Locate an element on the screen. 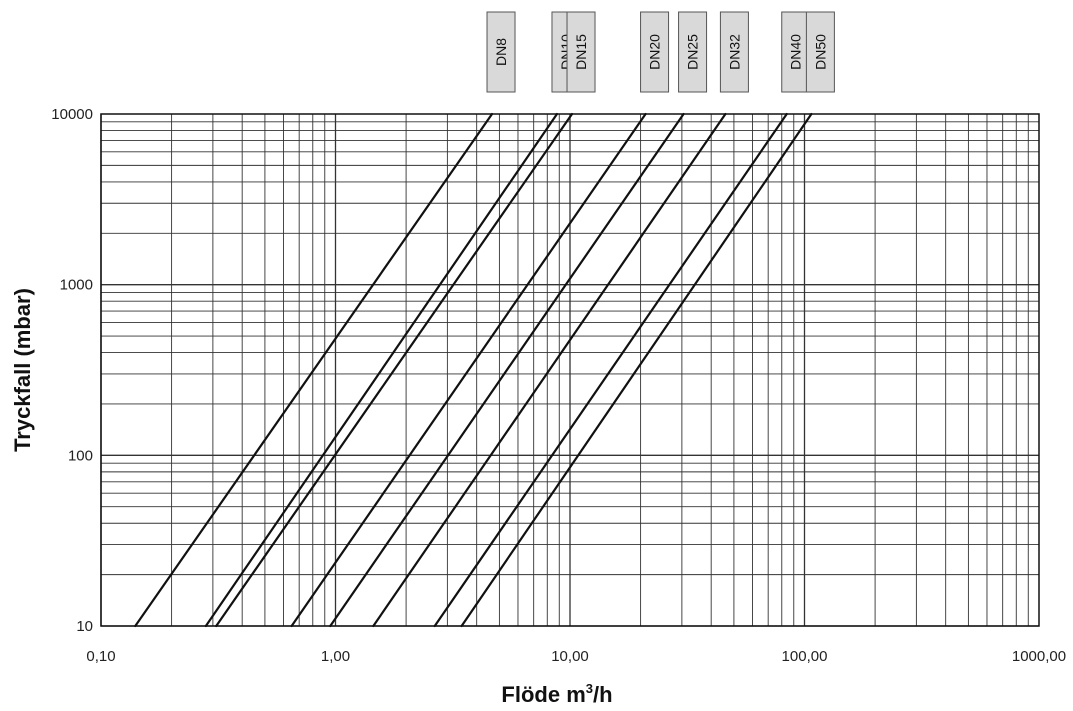  y-tick-label: 10 is located at coordinates (84, 626).